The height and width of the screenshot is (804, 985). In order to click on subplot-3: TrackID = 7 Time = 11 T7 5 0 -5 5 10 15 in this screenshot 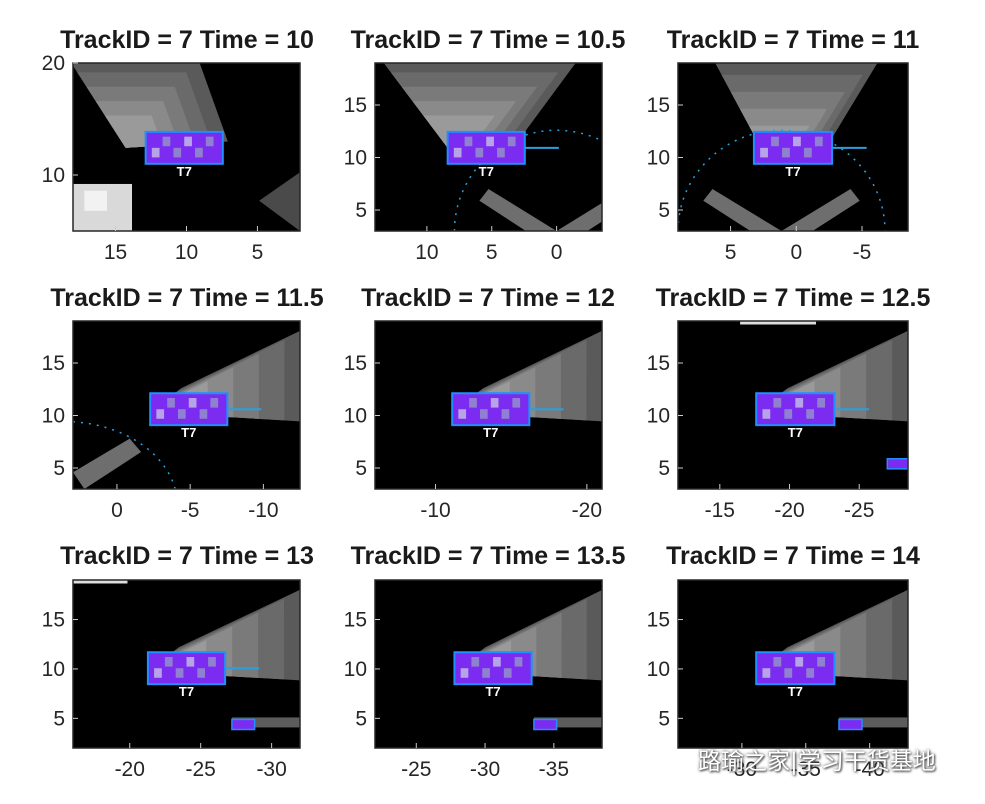, I will do `click(783, 145)`.